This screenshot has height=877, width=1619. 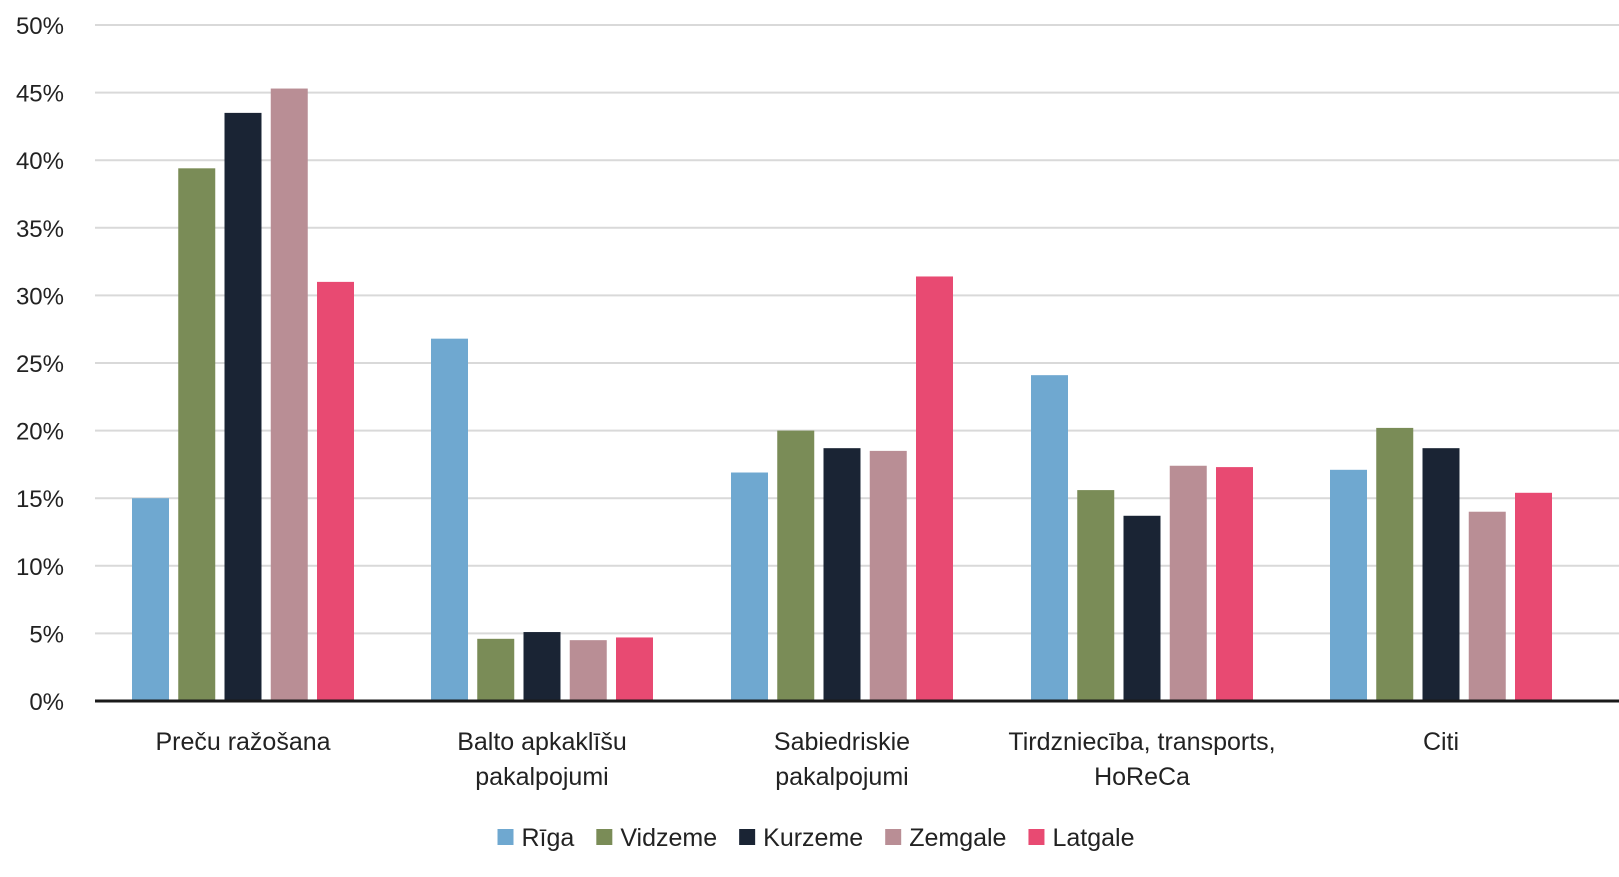 What do you see at coordinates (40, 161) in the screenshot?
I see `y-tick-label: 40%` at bounding box center [40, 161].